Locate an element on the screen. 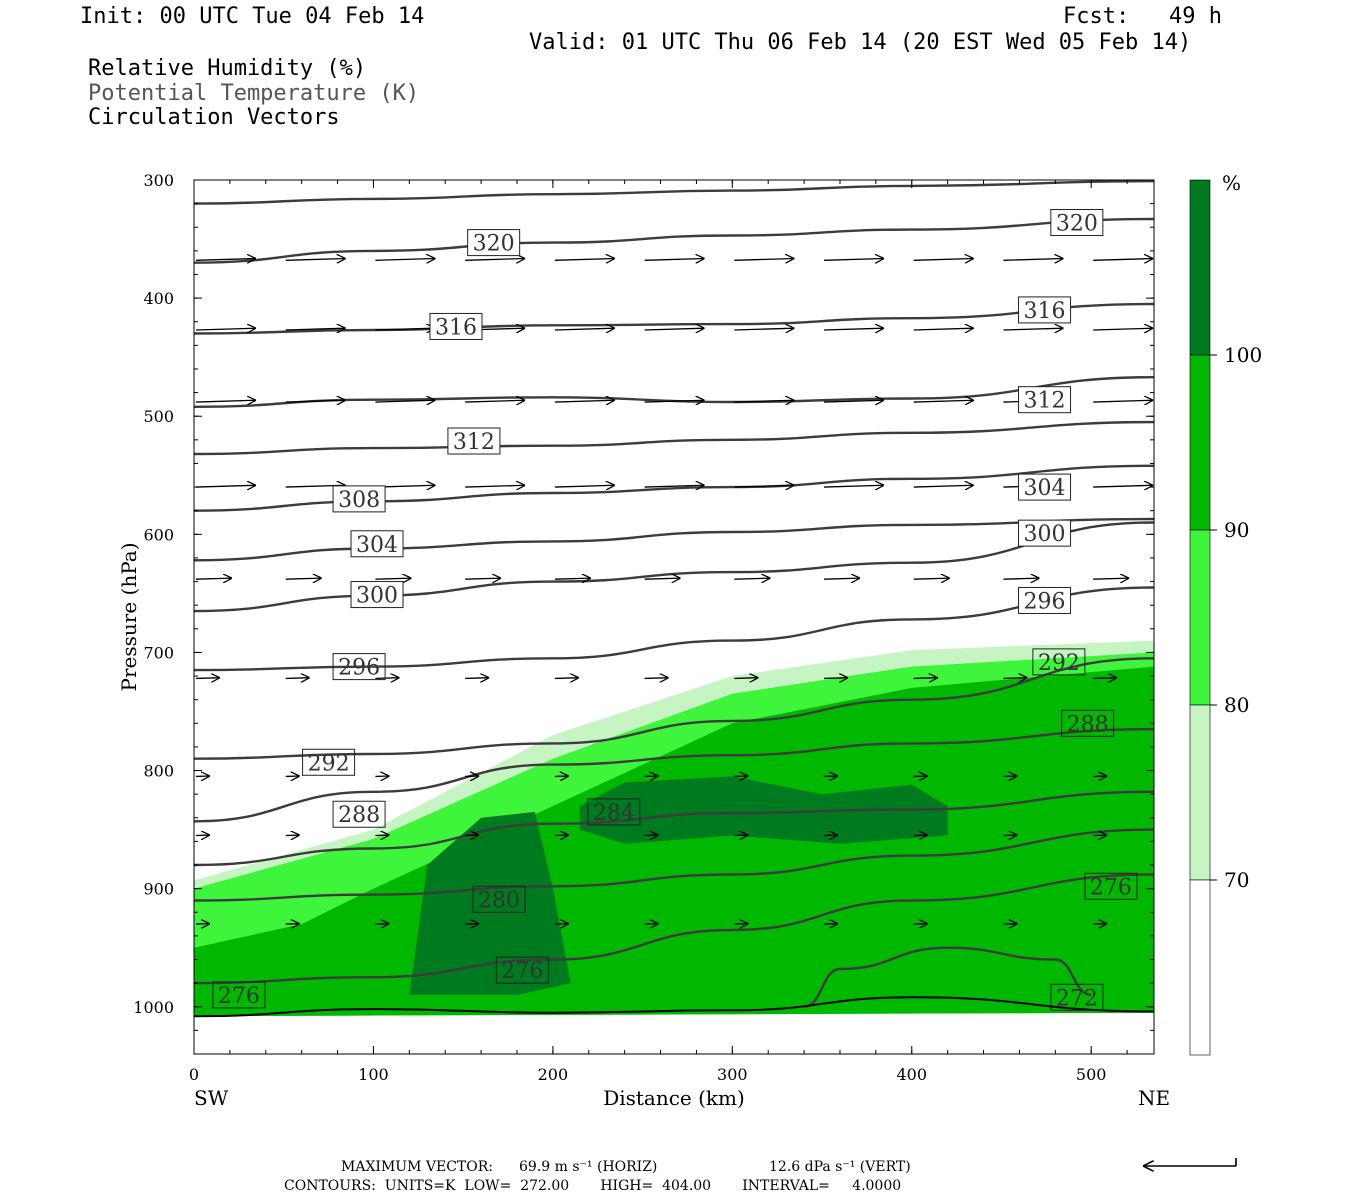 The image size is (1350, 1200). x-end-right-label: NE is located at coordinates (1154, 1098).